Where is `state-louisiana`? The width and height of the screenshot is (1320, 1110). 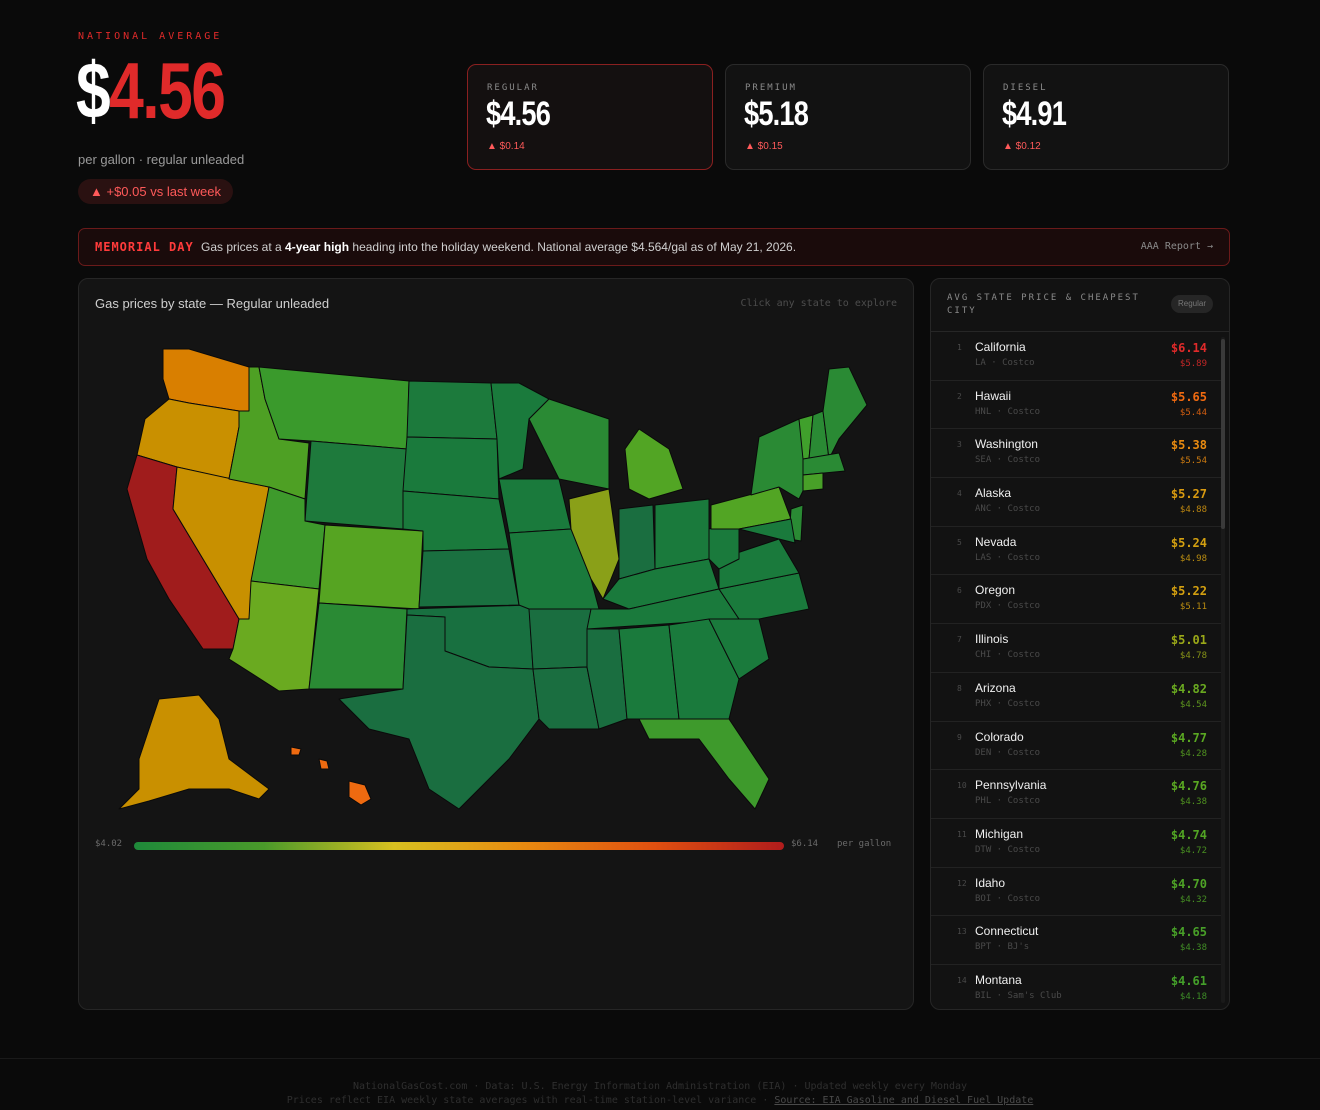 state-louisiana is located at coordinates (566, 698).